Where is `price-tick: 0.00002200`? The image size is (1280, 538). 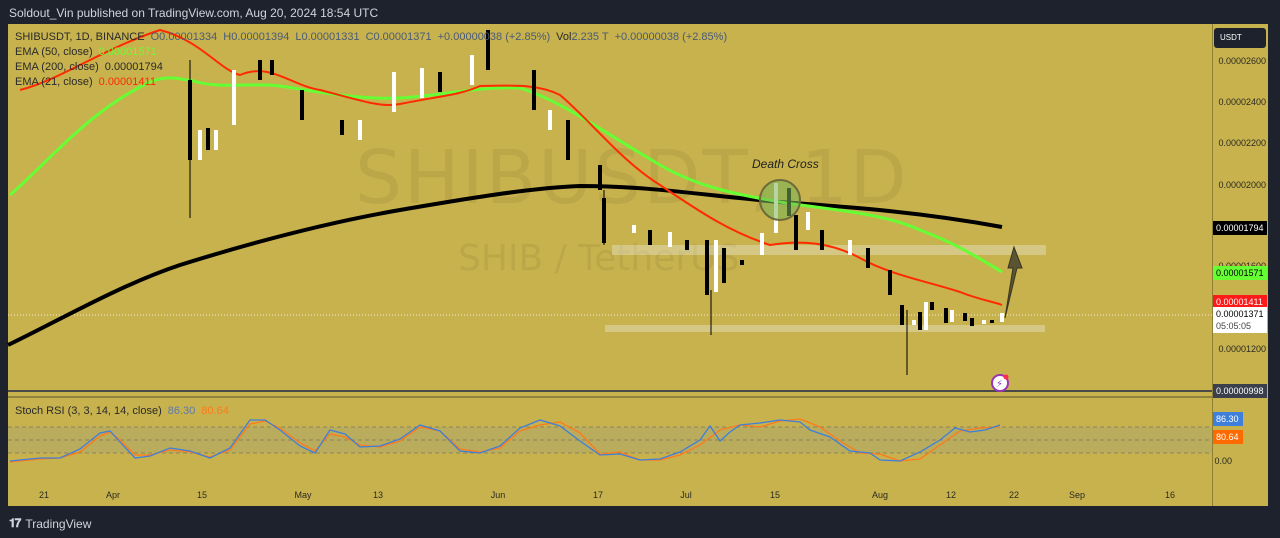
price-tick: 0.00002200 is located at coordinates (1242, 143).